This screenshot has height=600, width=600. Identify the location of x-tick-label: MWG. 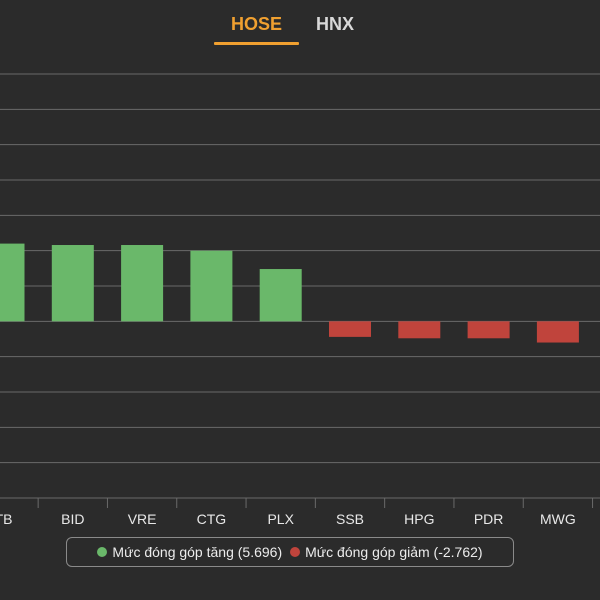
(558, 519).